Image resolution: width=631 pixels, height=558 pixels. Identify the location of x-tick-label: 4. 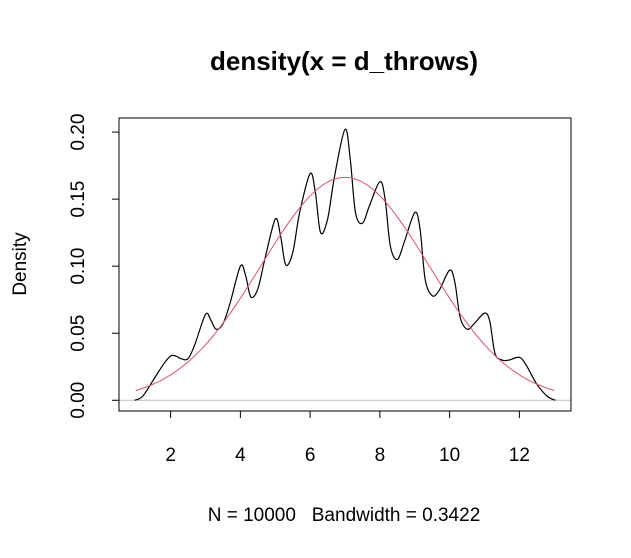
(240, 455).